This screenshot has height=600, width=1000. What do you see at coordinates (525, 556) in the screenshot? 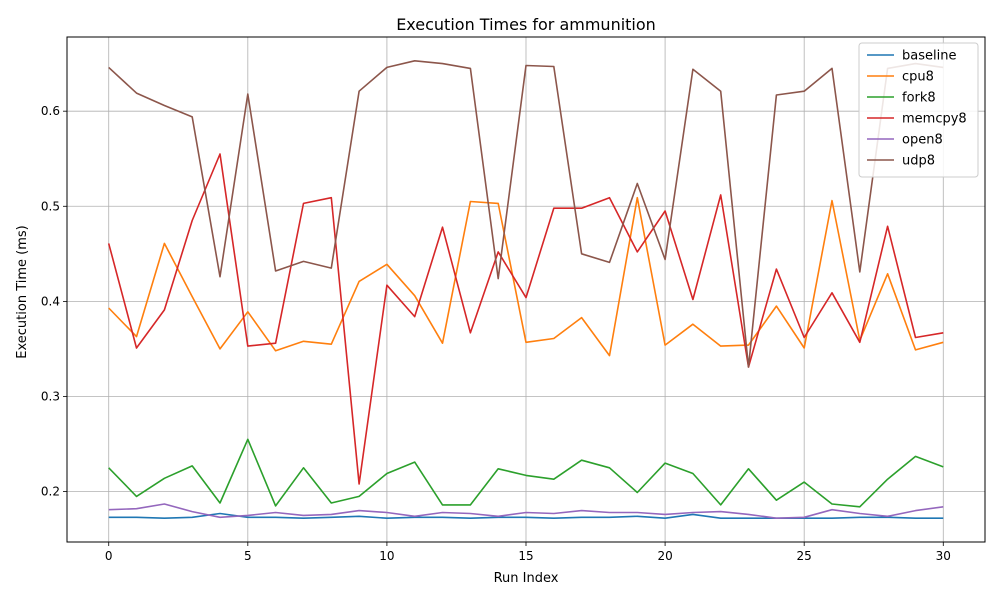
I see `x-tick-label: 15` at bounding box center [525, 556].